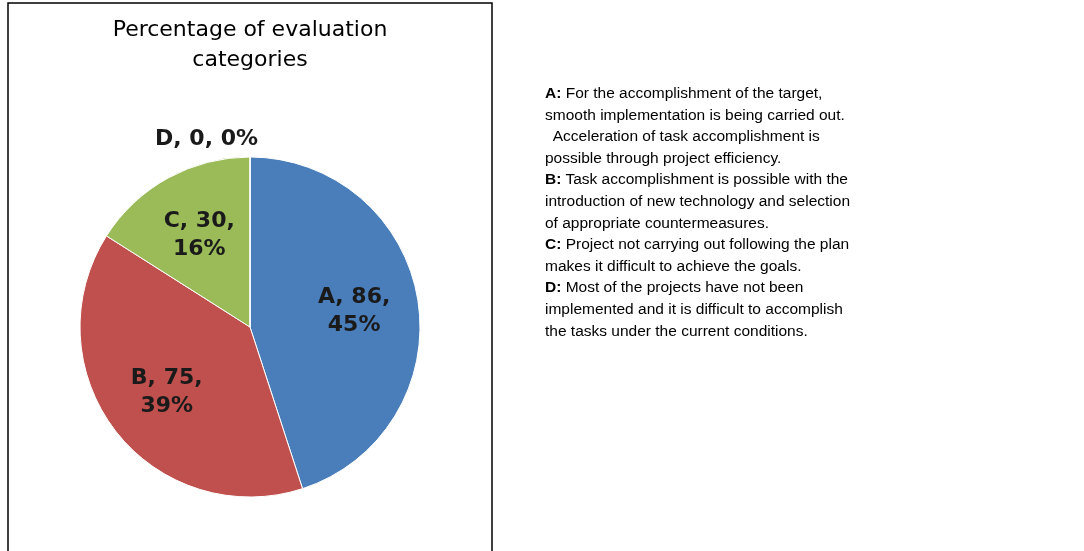  I want to click on category-label: D, 0, 0%, so click(206, 137).